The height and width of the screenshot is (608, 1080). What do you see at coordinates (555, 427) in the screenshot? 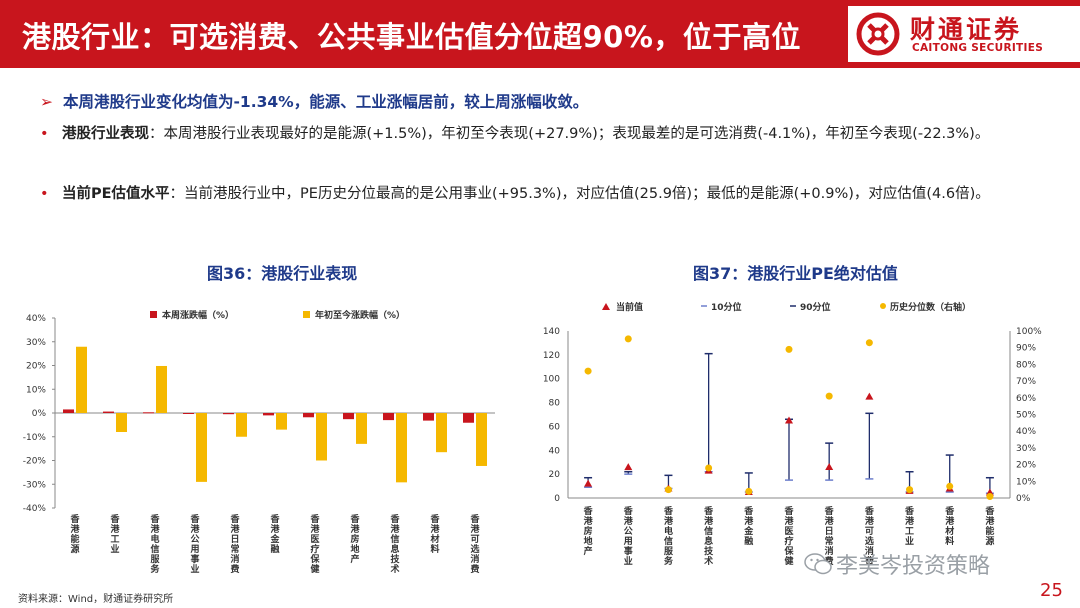
I see `left-y-tick-label: 60` at bounding box center [555, 427].